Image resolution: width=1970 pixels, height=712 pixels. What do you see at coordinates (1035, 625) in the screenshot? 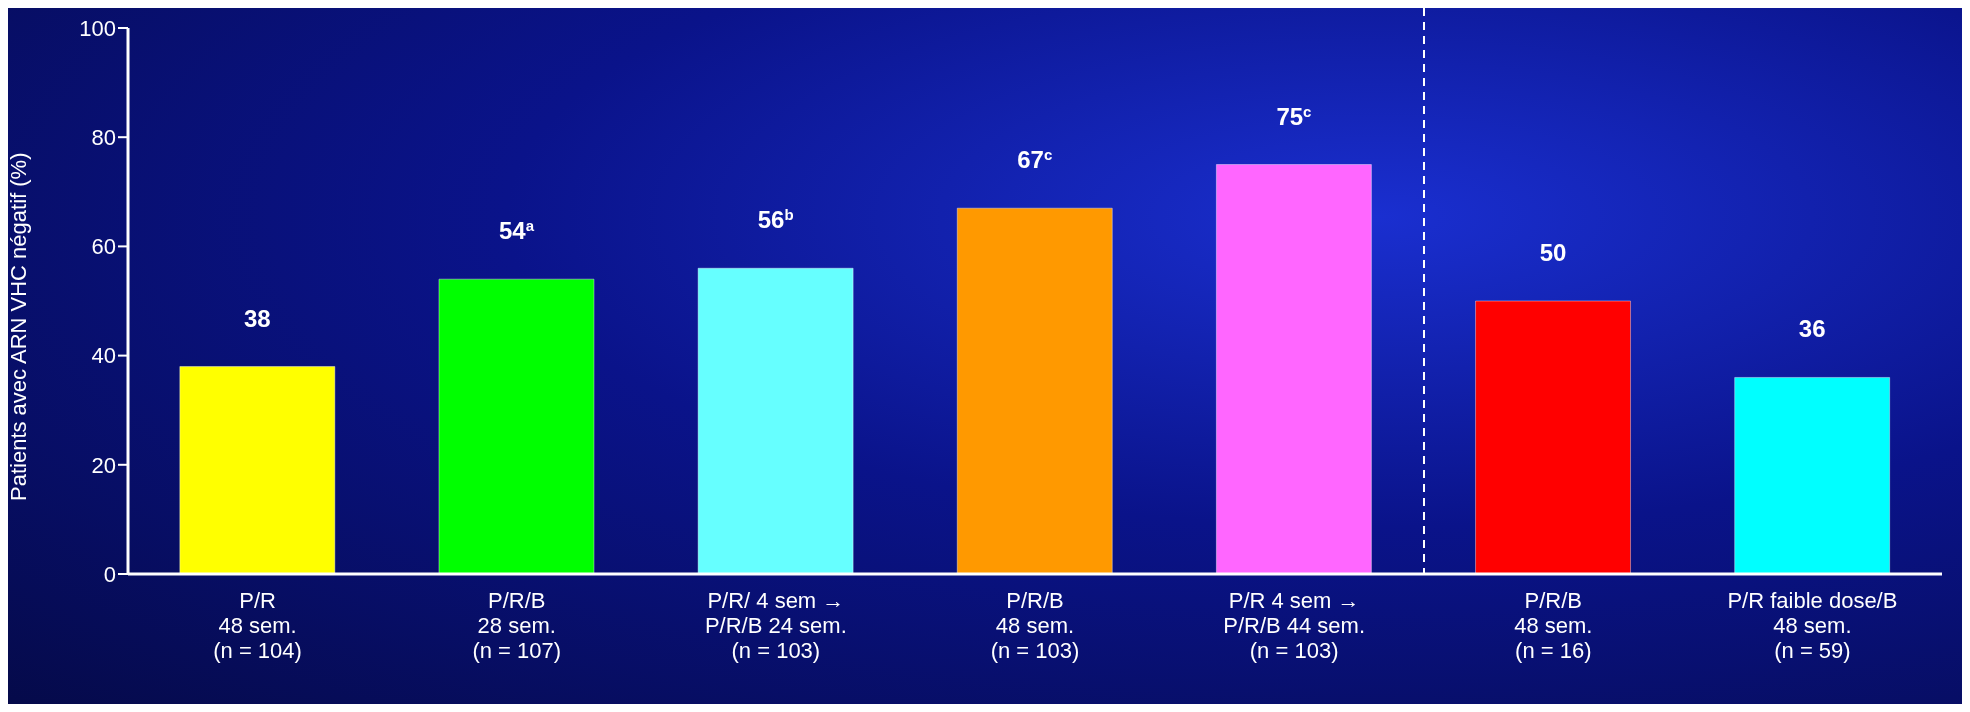
I see `x-tick-label: P/R/B 48 sem. (n = 103)` at bounding box center [1035, 625].